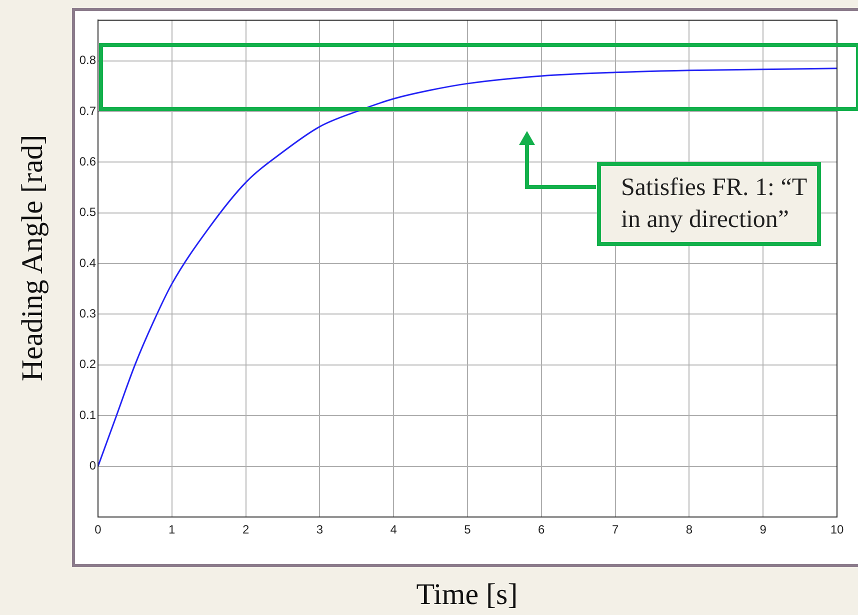 This screenshot has height=615, width=858. Describe the element at coordinates (320, 529) in the screenshot. I see `x-tick-label: 3` at that location.